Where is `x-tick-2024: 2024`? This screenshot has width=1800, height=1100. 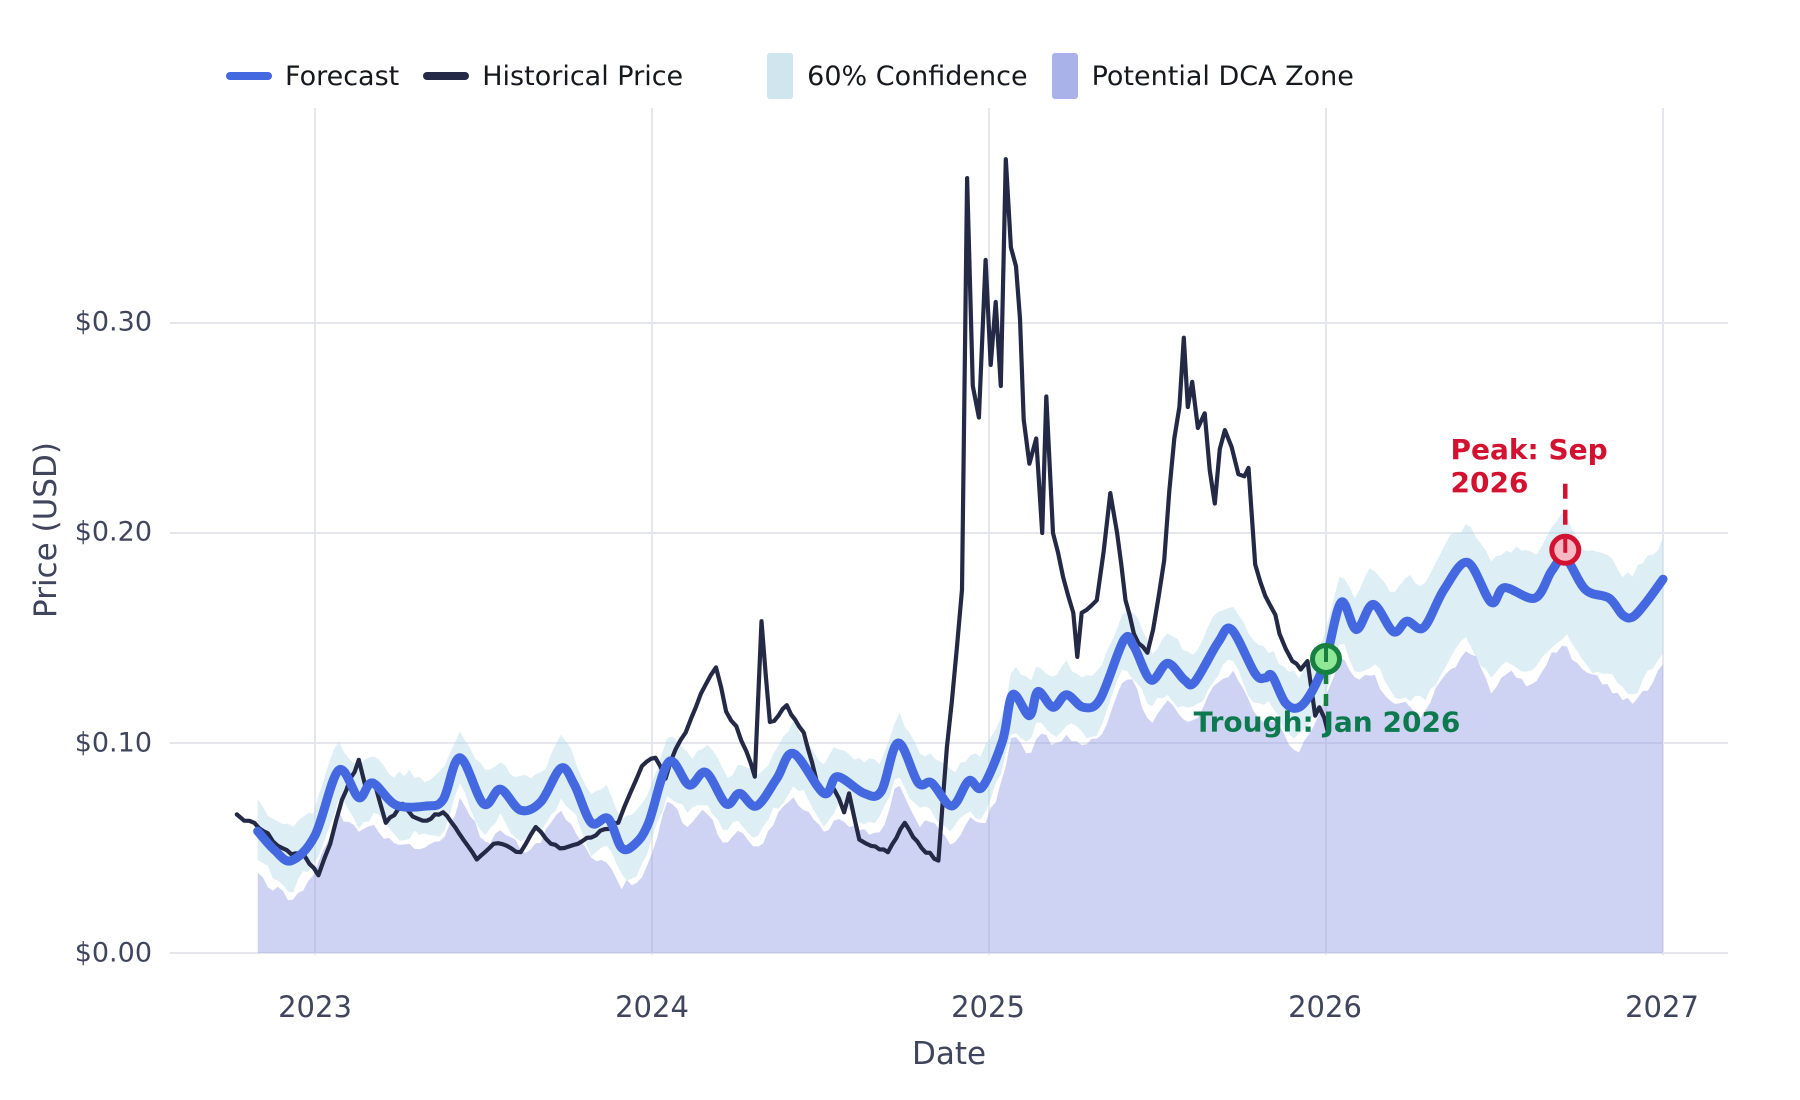 x-tick-2024: 2024 is located at coordinates (652, 1007).